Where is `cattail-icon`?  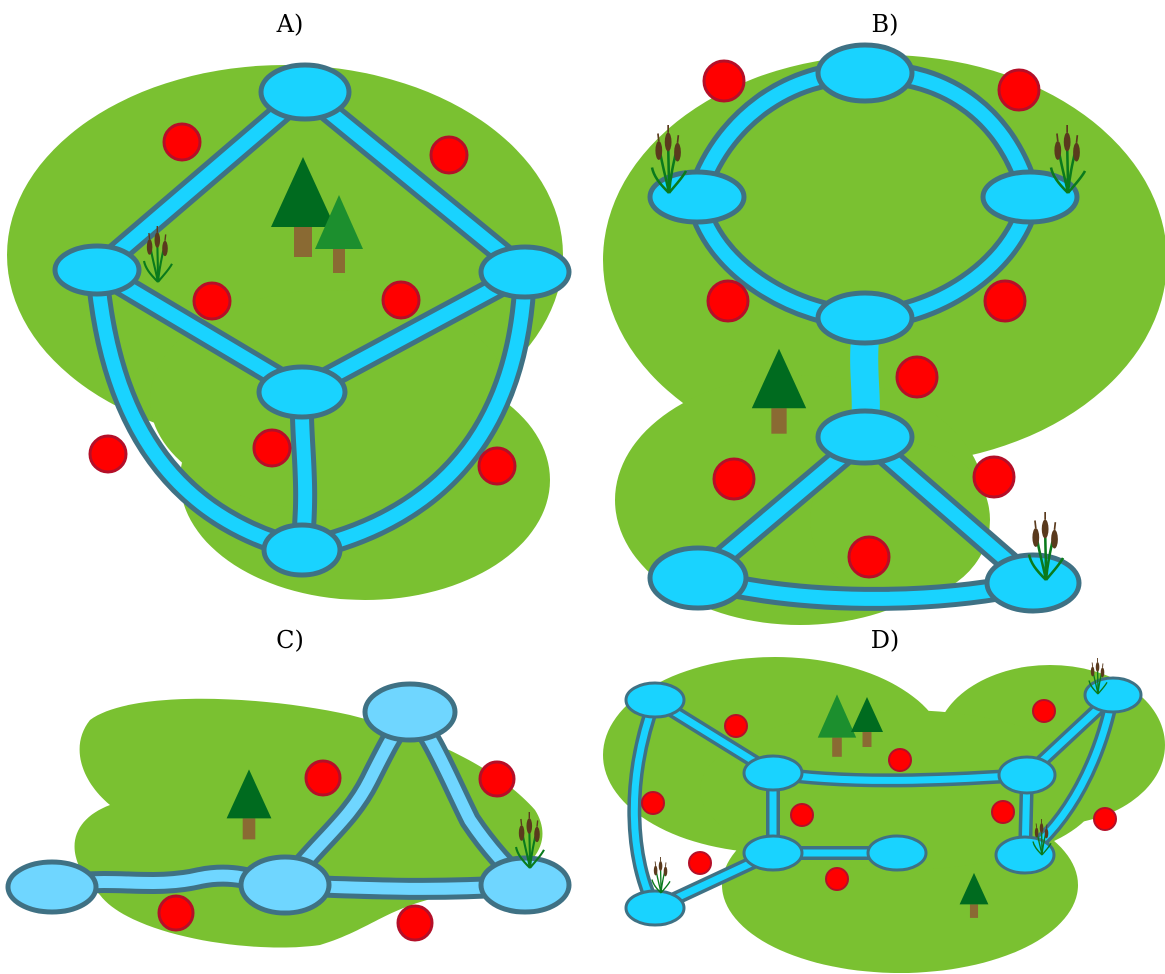
cattail-icon is located at coordinates (661, 875).